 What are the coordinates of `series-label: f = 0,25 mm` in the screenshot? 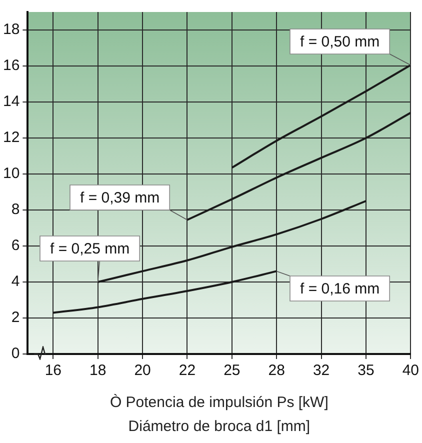 It's located at (90, 249).